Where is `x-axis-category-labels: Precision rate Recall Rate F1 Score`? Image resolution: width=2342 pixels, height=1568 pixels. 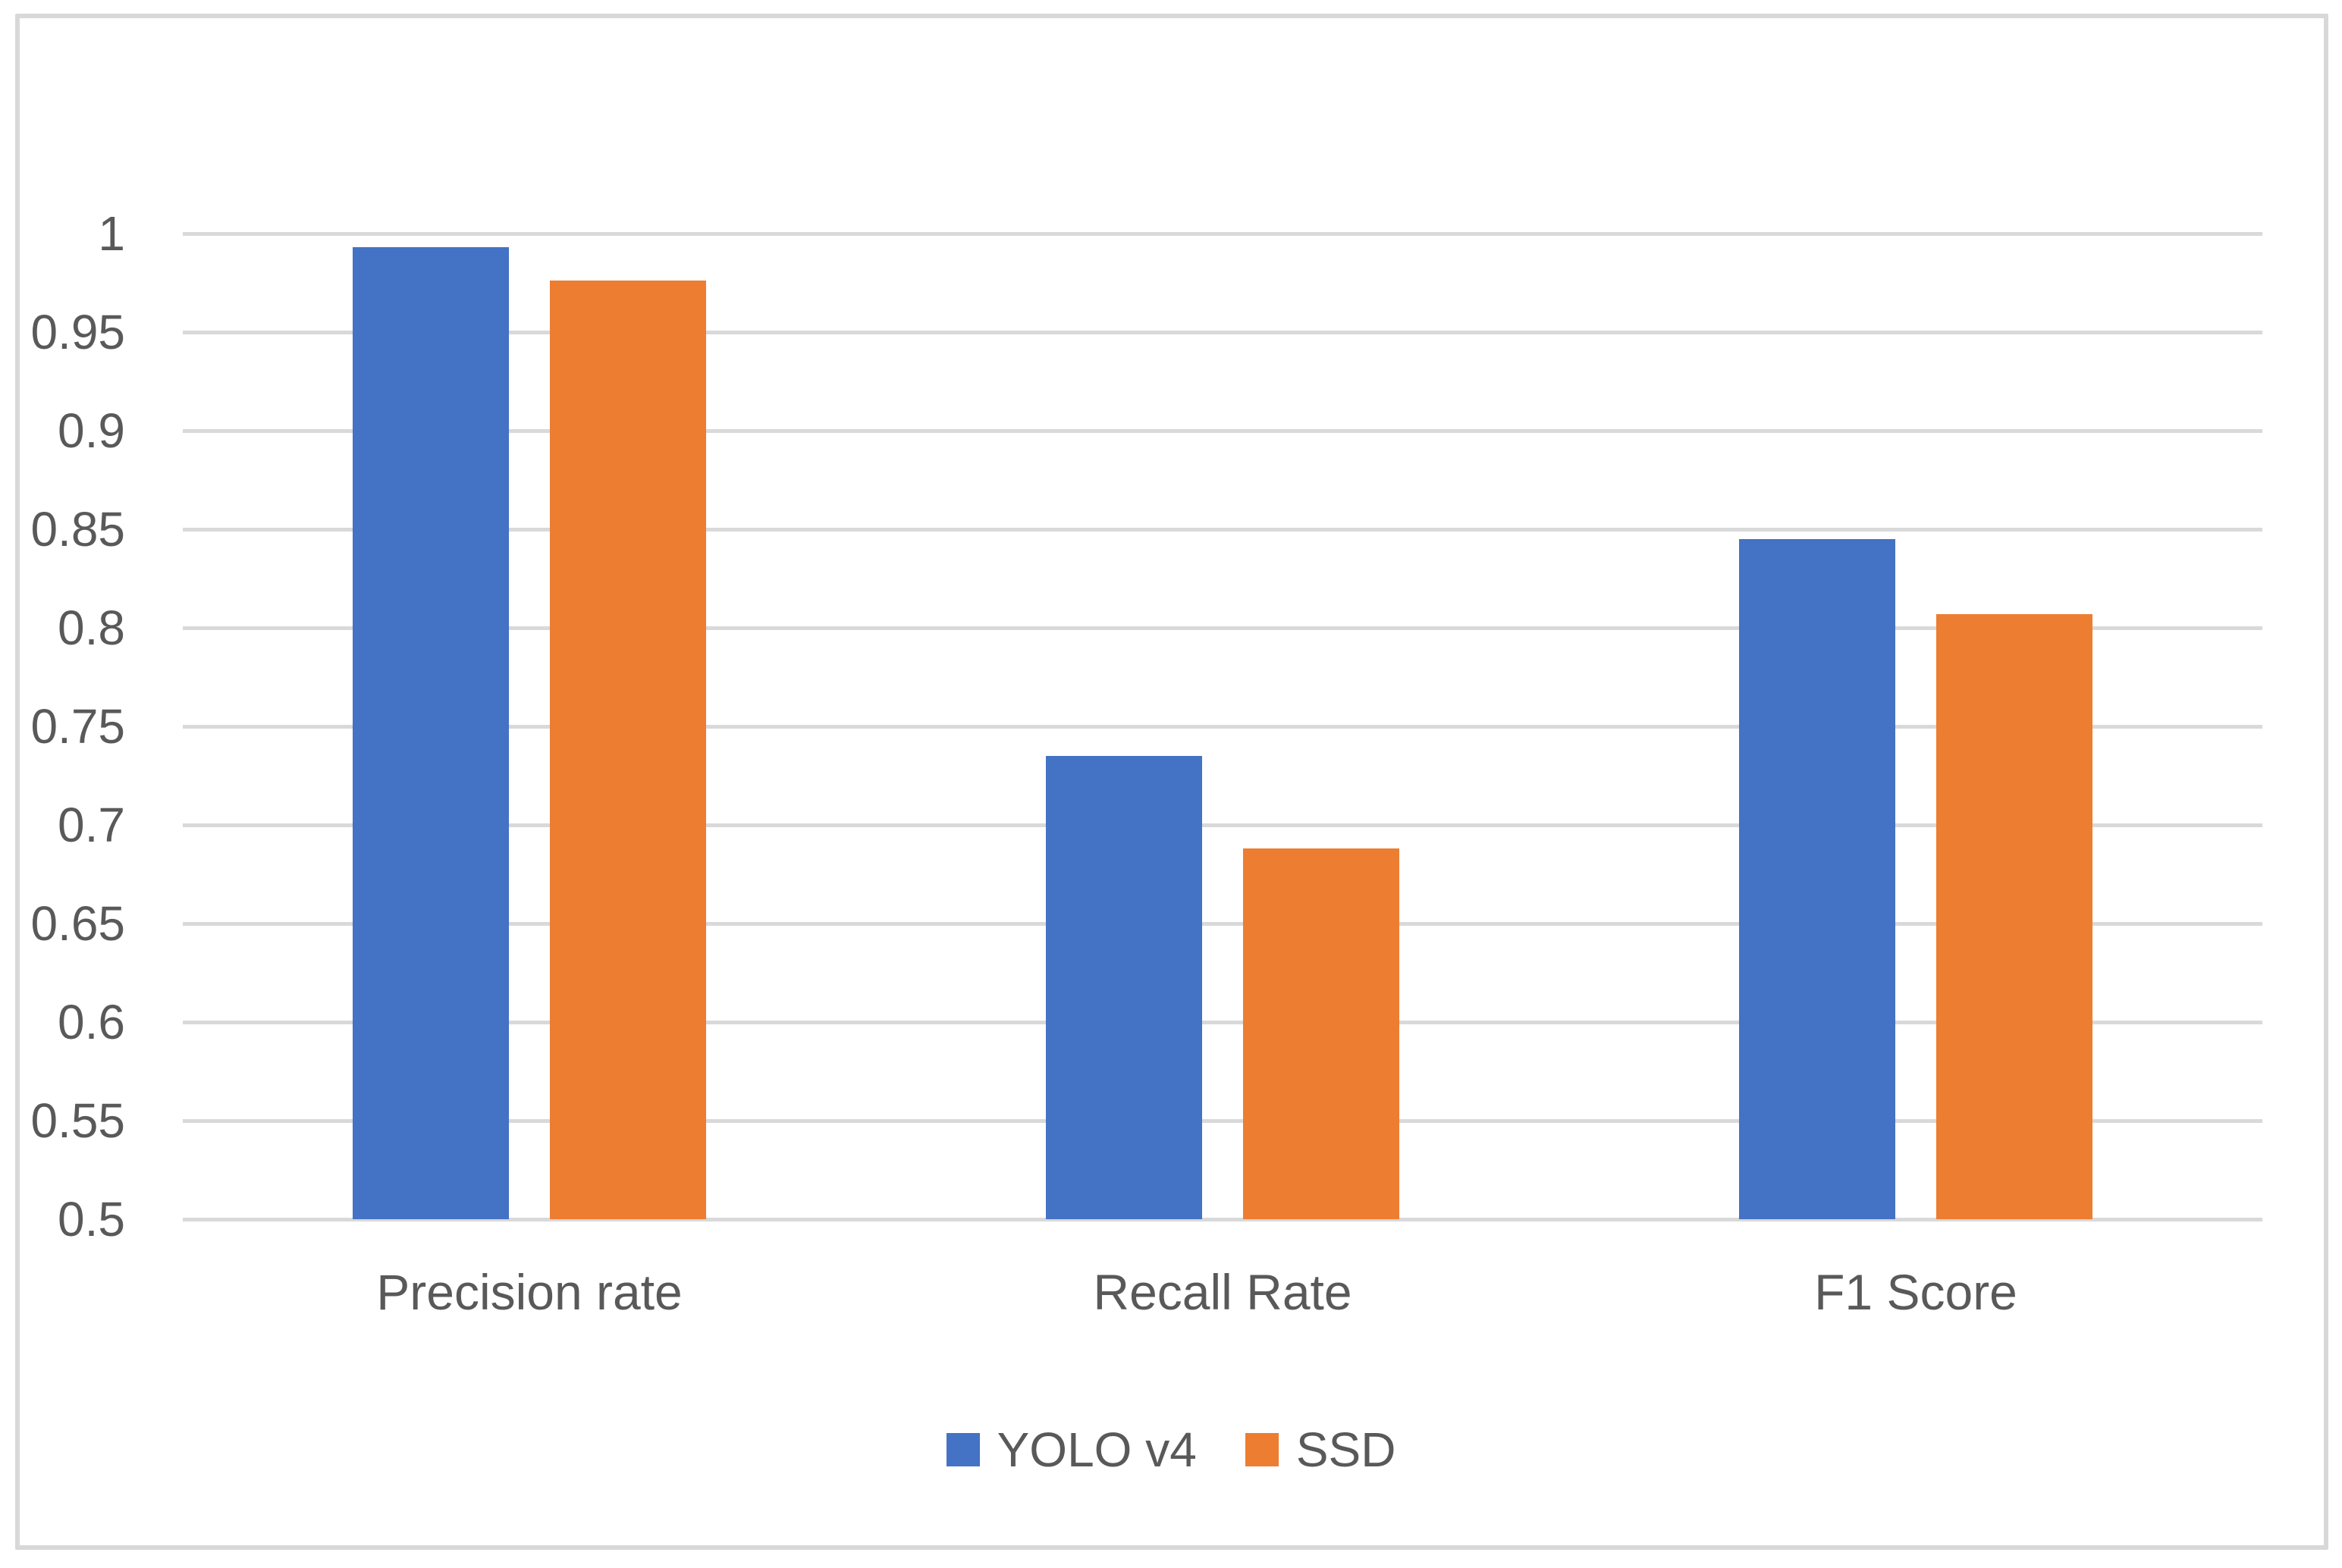 x-axis-category-labels: Precision rate Recall Rate F1 Score is located at coordinates (1222, 1299).